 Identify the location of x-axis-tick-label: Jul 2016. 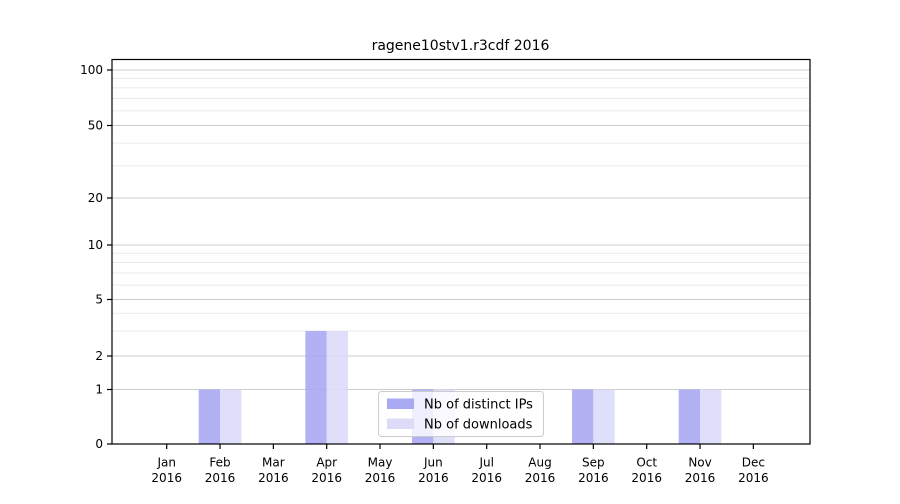
(486, 471).